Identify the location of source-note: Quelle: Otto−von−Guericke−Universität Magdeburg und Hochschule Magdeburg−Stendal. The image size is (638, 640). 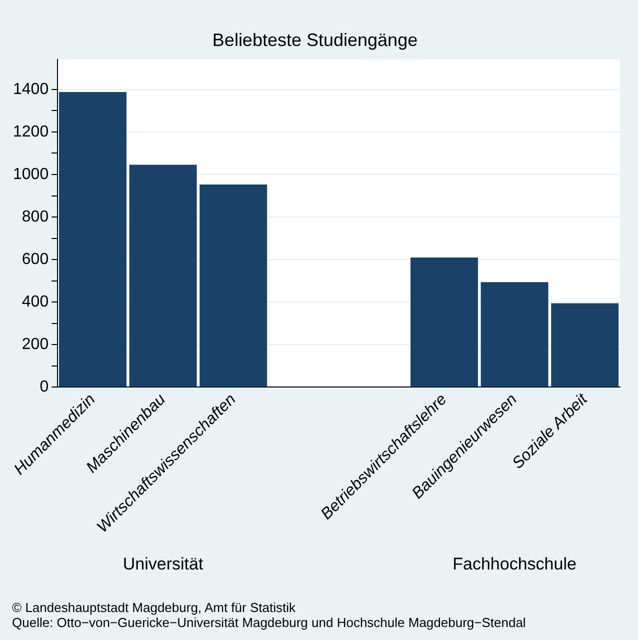
(269, 622).